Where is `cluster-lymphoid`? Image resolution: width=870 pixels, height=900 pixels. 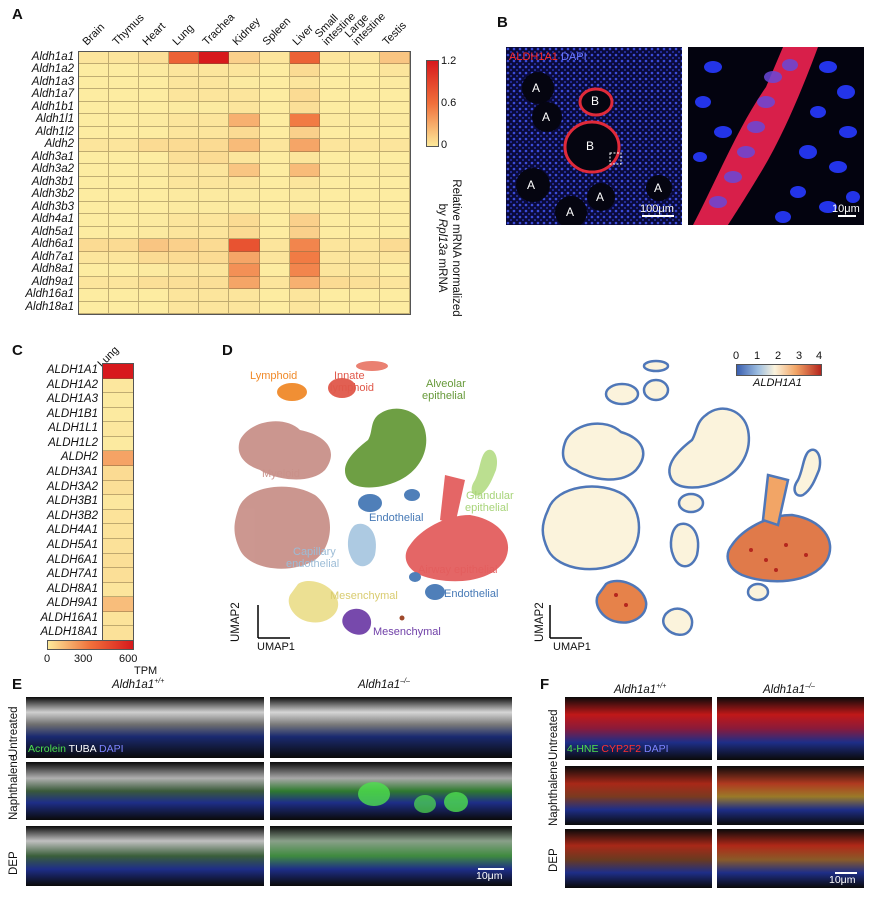 cluster-lymphoid is located at coordinates (292, 392).